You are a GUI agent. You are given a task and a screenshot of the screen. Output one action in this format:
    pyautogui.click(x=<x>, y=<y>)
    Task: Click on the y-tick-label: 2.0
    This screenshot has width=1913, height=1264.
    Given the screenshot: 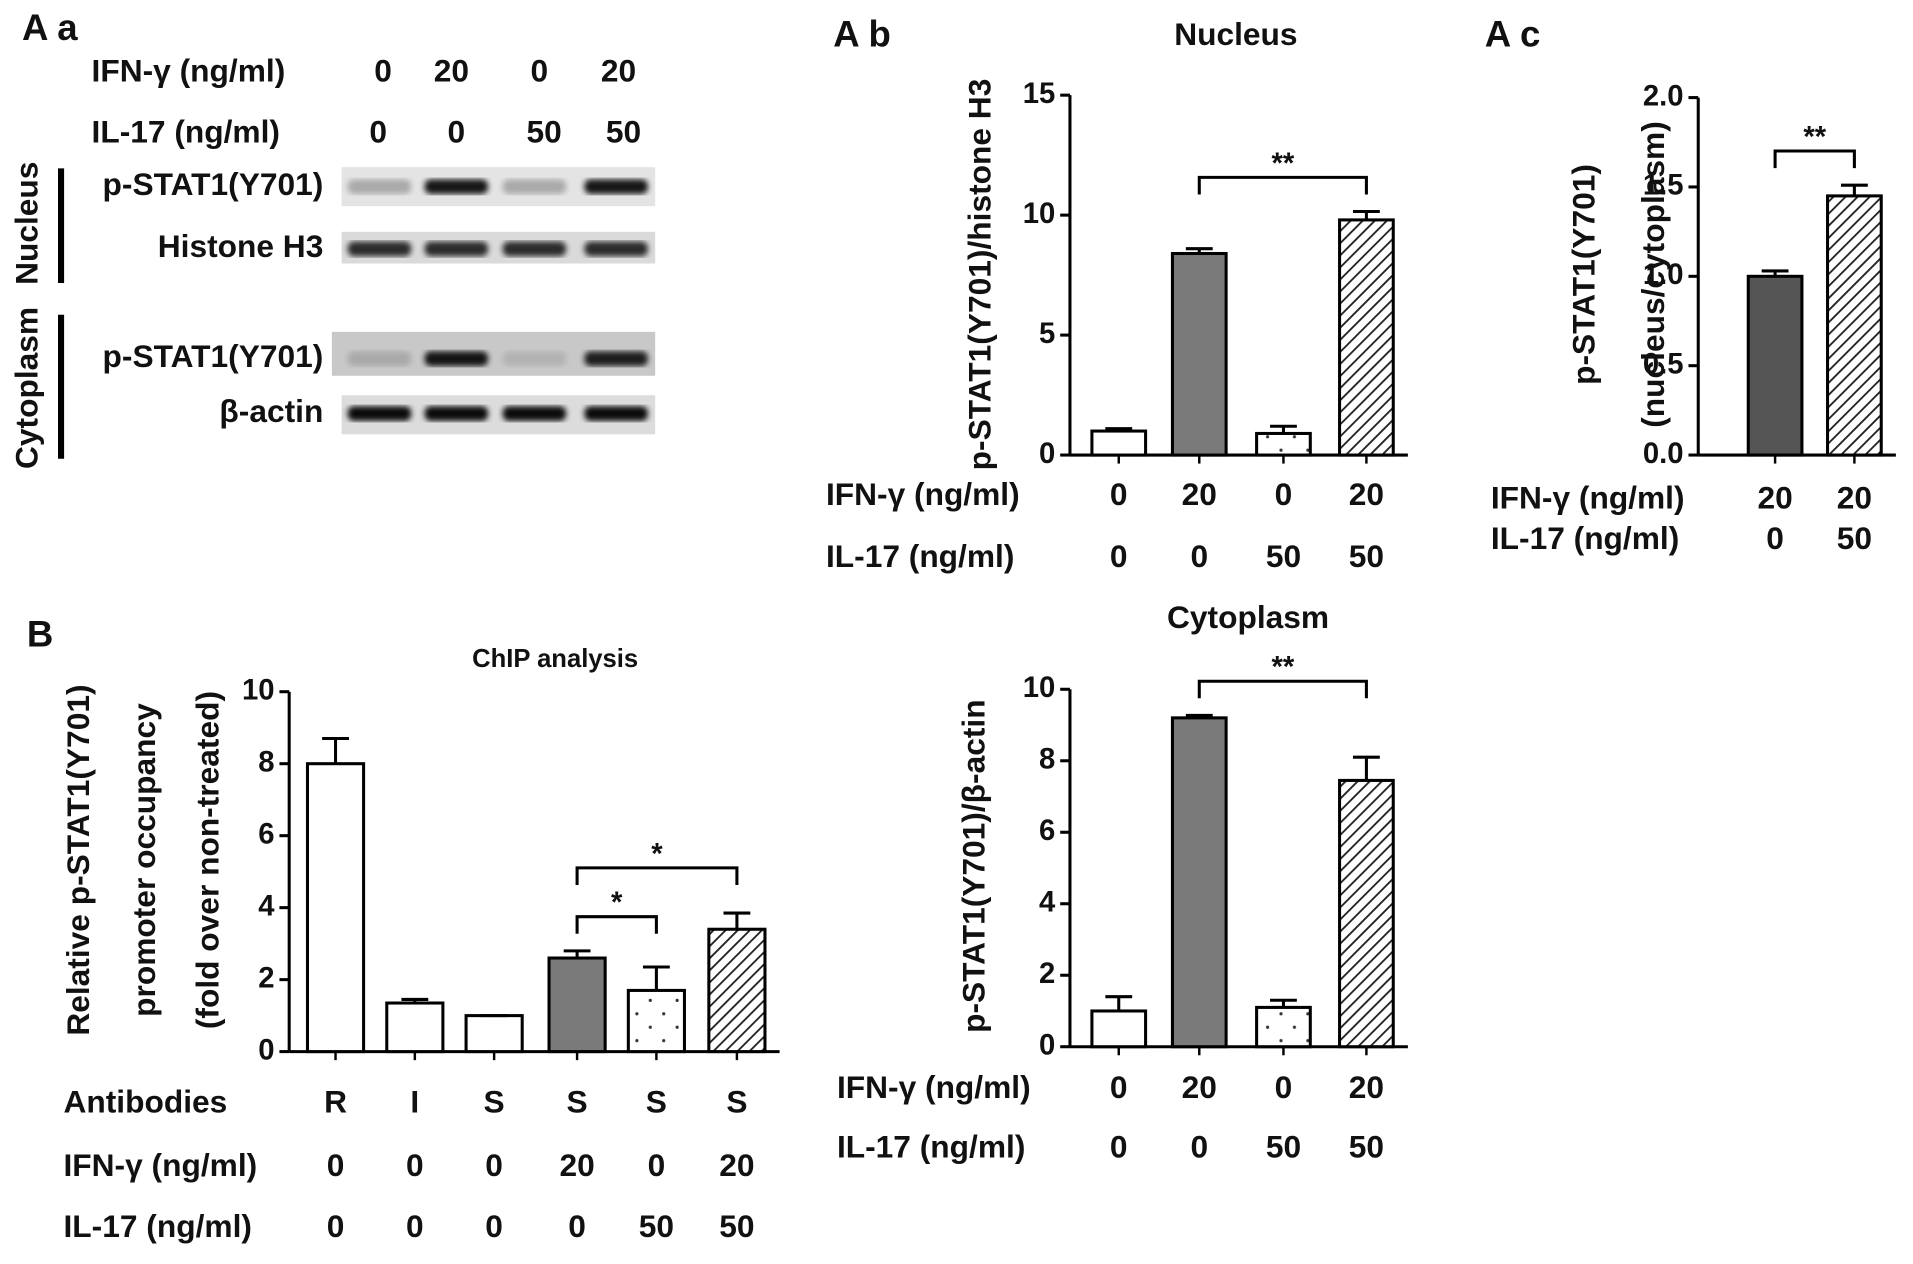 What is the action you would take?
    pyautogui.click(x=1663, y=96)
    